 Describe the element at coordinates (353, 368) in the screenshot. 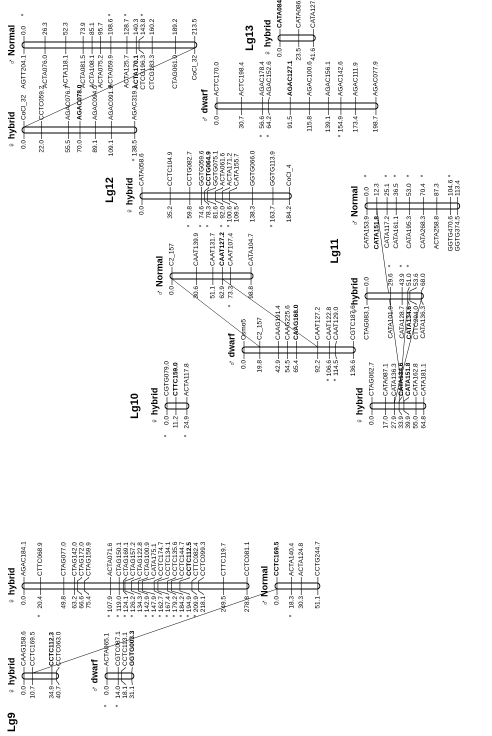

I see `marker-position: 136.6` at that location.